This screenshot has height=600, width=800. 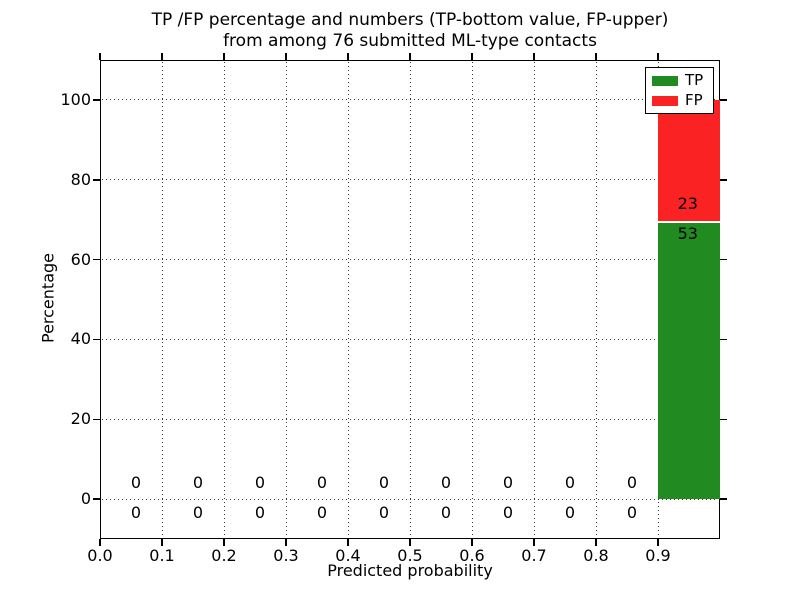 I want to click on x-tick-label: 0.9, so click(x=658, y=555).